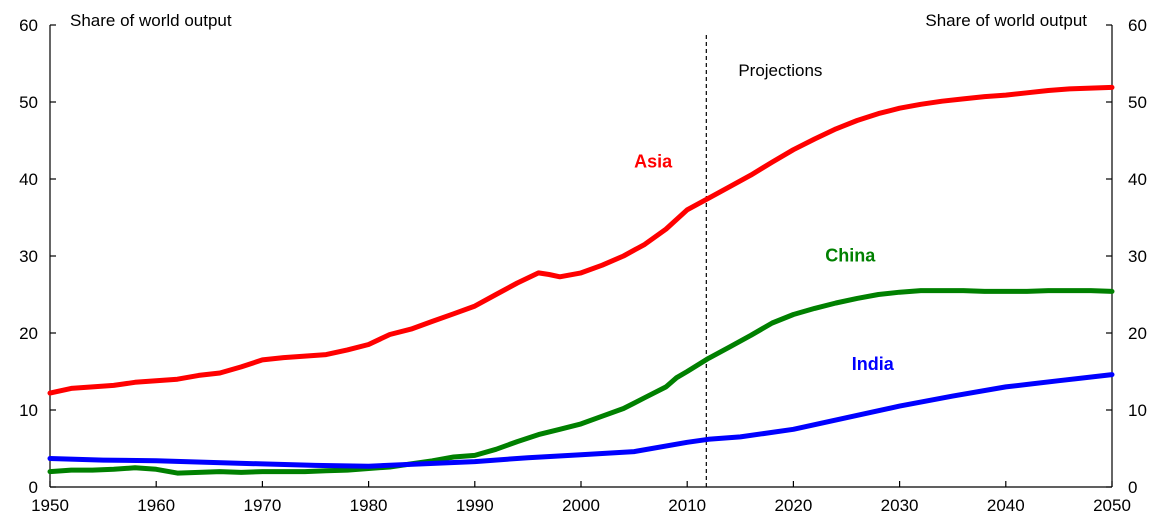  Describe the element at coordinates (475, 505) in the screenshot. I see `x-tick-label: 1990` at that location.